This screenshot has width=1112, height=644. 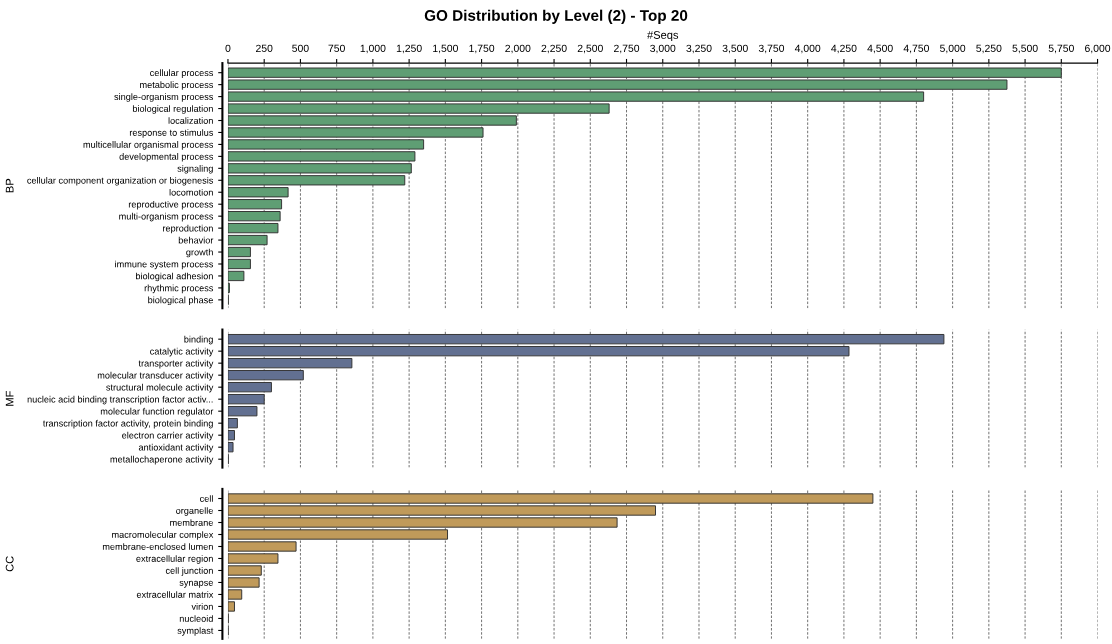 I want to click on y-axis-title: CC, so click(x=9, y=564).